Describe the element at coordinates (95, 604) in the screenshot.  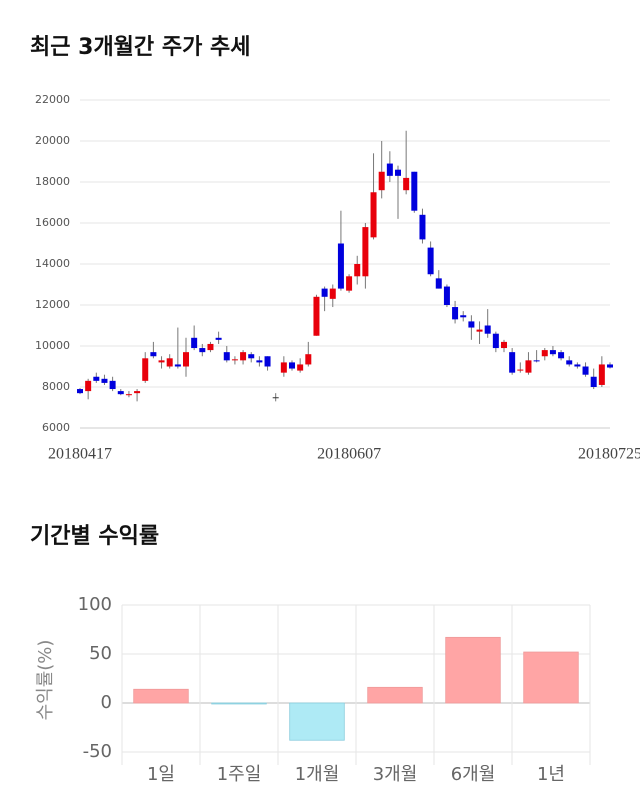
I see `y-tick-label: 100` at that location.